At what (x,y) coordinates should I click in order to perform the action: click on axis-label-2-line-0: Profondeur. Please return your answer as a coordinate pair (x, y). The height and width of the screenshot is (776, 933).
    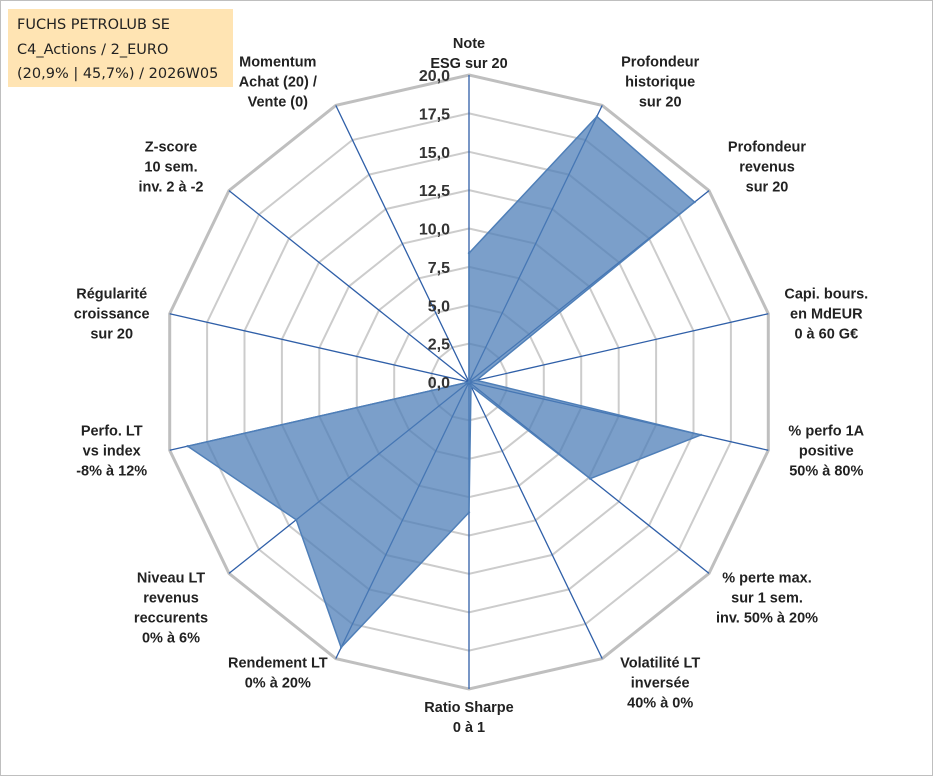
    Looking at the image, I should click on (767, 148).